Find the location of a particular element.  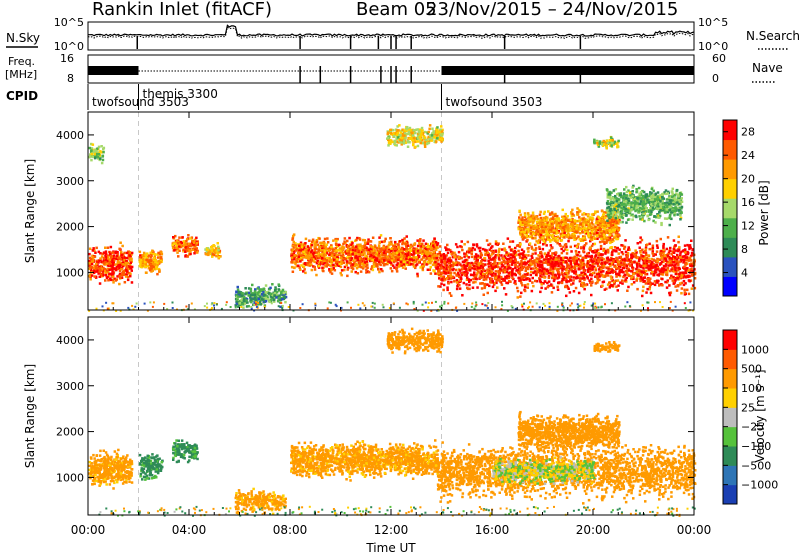

nsearch-label: N.Search is located at coordinates (773, 36).